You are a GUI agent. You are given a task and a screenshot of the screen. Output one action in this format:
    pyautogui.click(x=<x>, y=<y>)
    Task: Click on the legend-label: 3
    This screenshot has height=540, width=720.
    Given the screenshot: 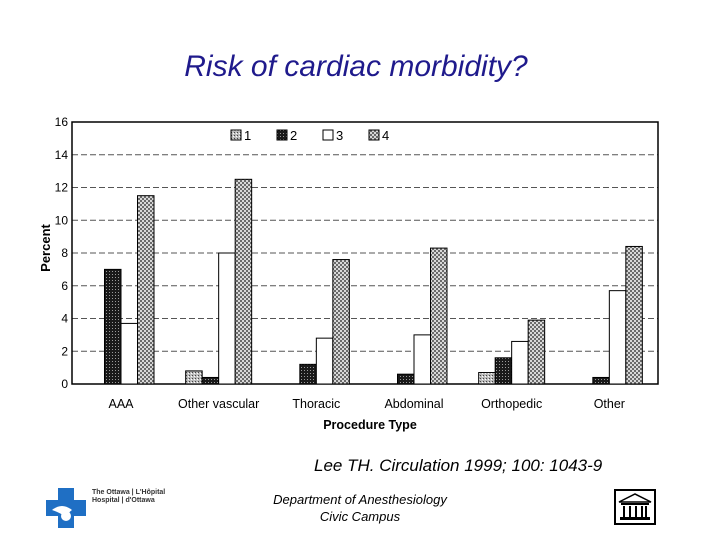 What is the action you would take?
    pyautogui.click(x=339, y=135)
    